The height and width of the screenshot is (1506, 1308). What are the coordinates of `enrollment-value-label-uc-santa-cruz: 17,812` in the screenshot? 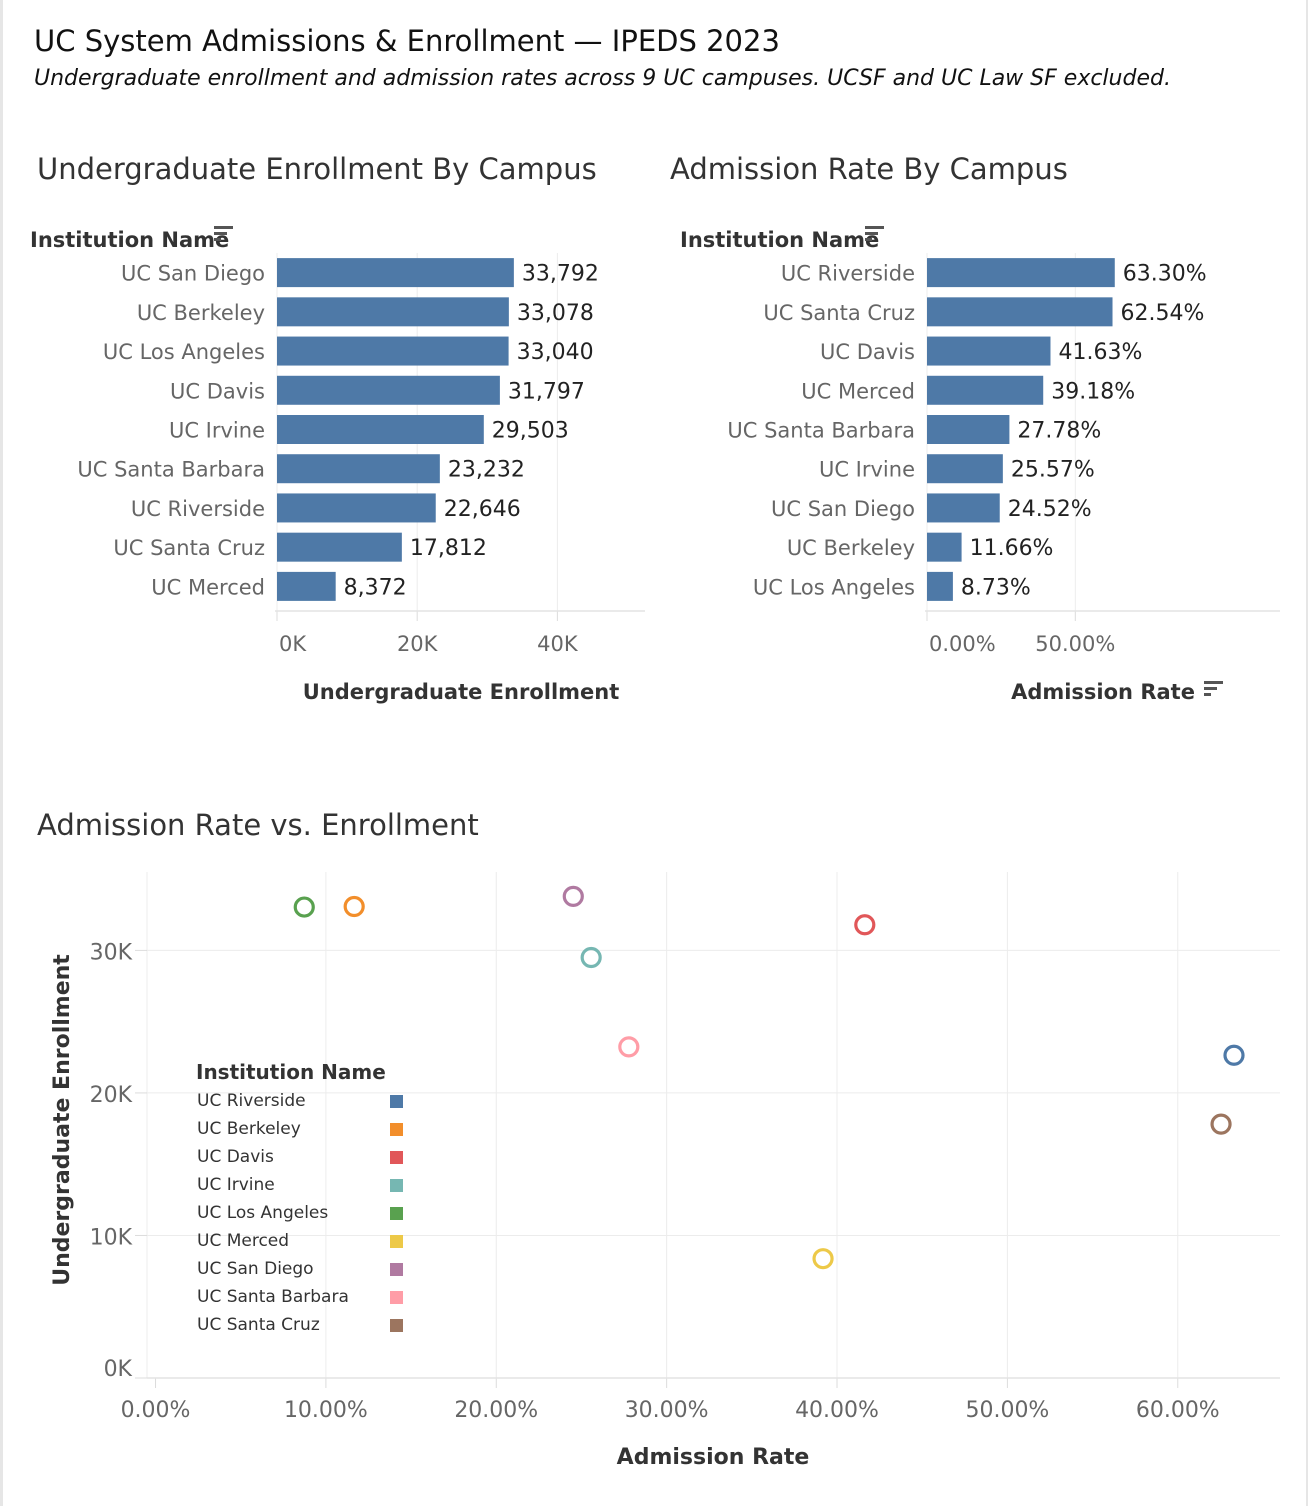 It's located at (448, 548).